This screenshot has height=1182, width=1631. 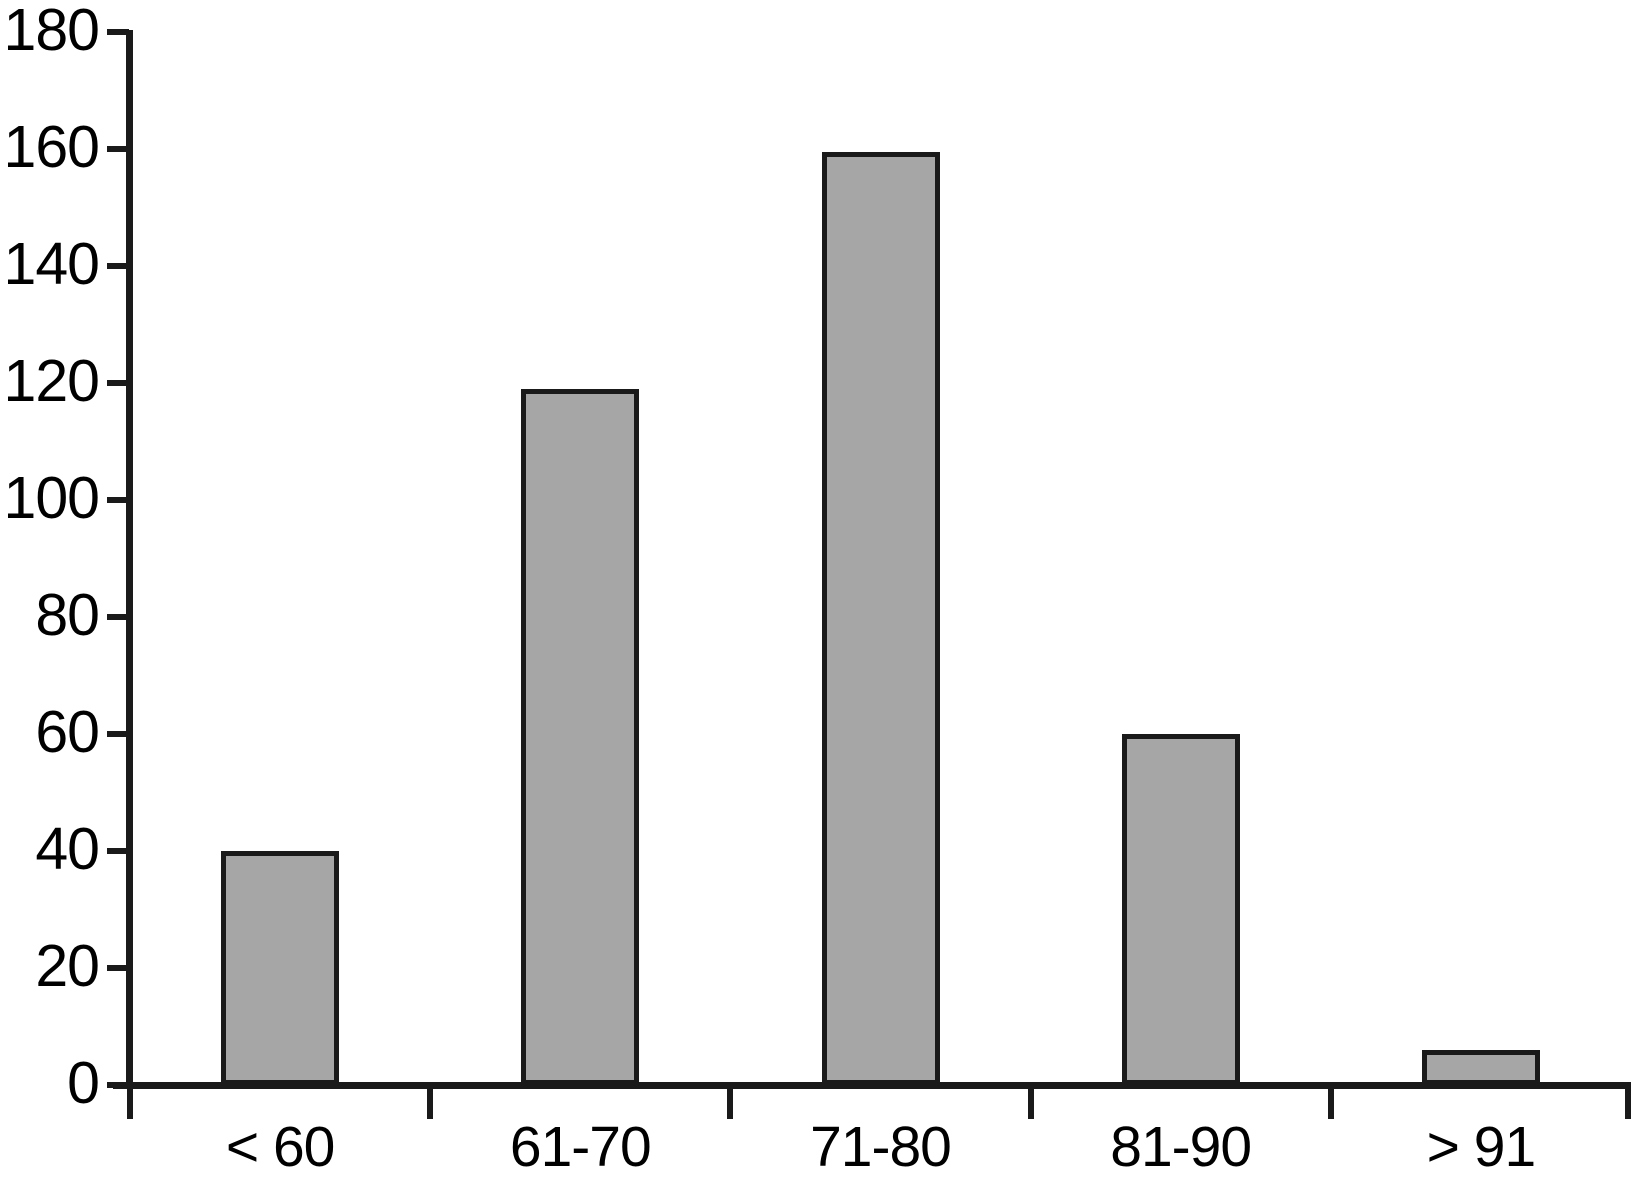 I want to click on y-axis-tick-label: 80, so click(x=67, y=615).